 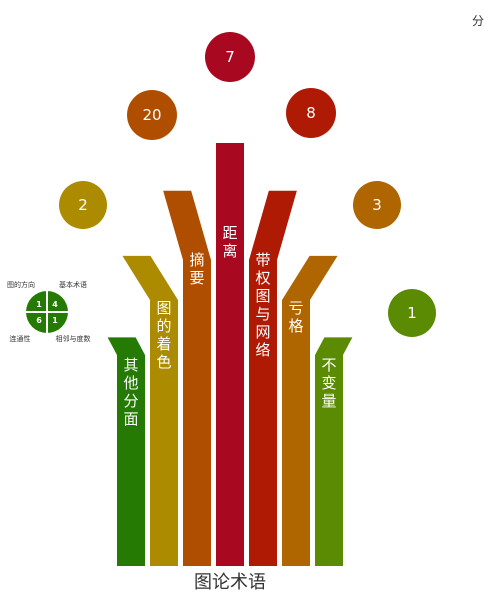 I want to click on bar-4: 距离, so click(x=230, y=354).